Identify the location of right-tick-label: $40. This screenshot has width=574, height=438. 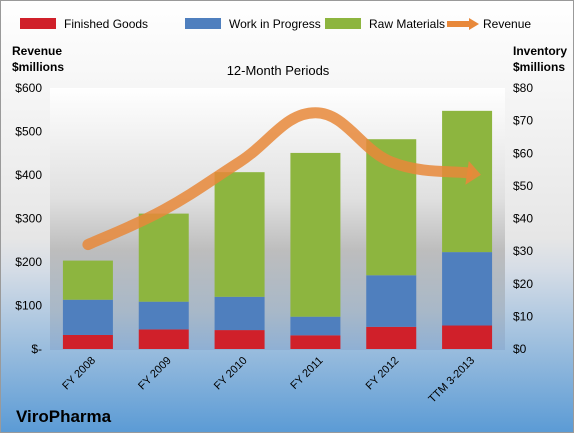
(523, 219).